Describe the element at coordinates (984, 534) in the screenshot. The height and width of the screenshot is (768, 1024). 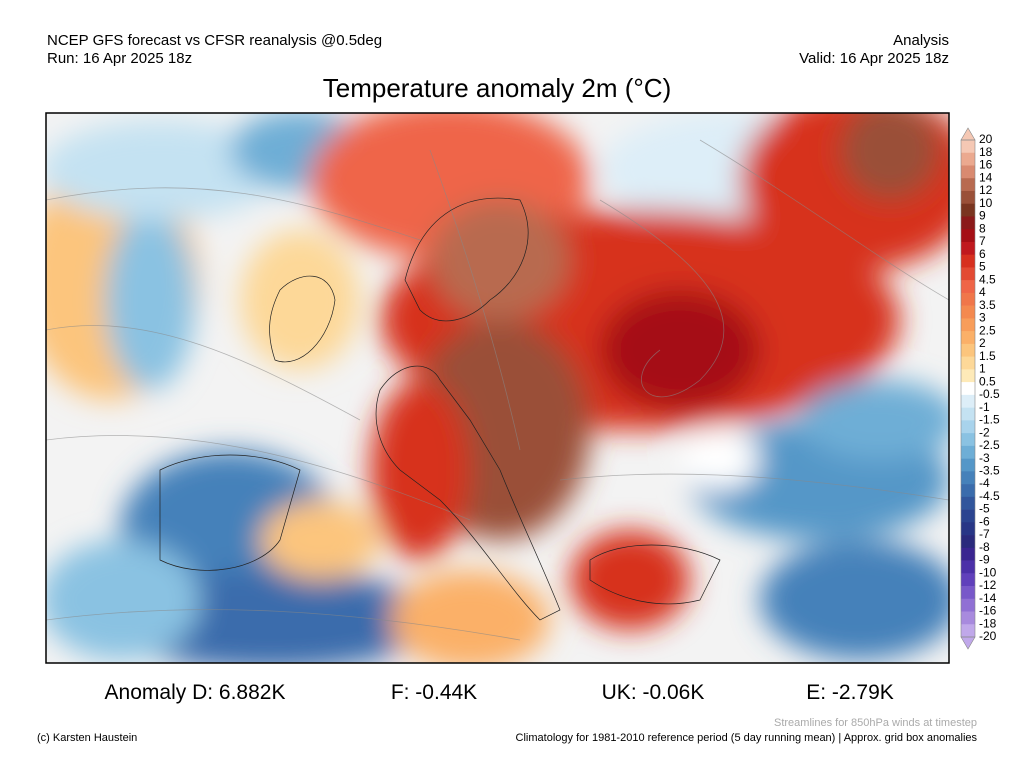
I see `colorbar-label: -7` at that location.